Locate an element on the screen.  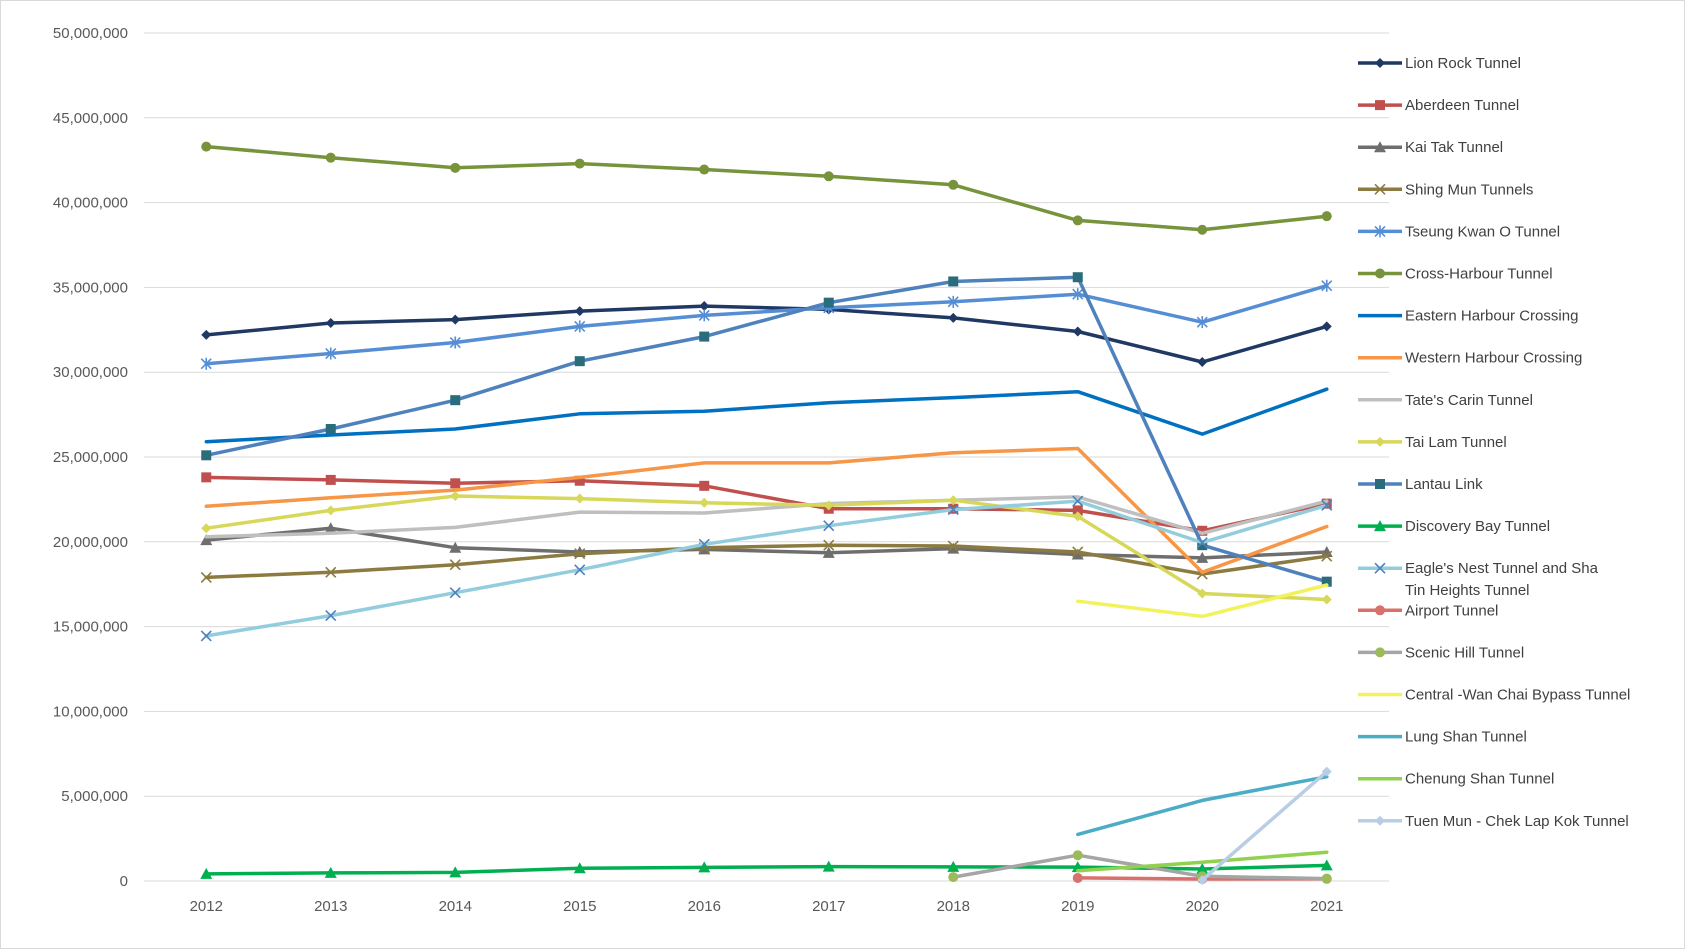
y-tick-label: 15,000,000 is located at coordinates (90, 627).